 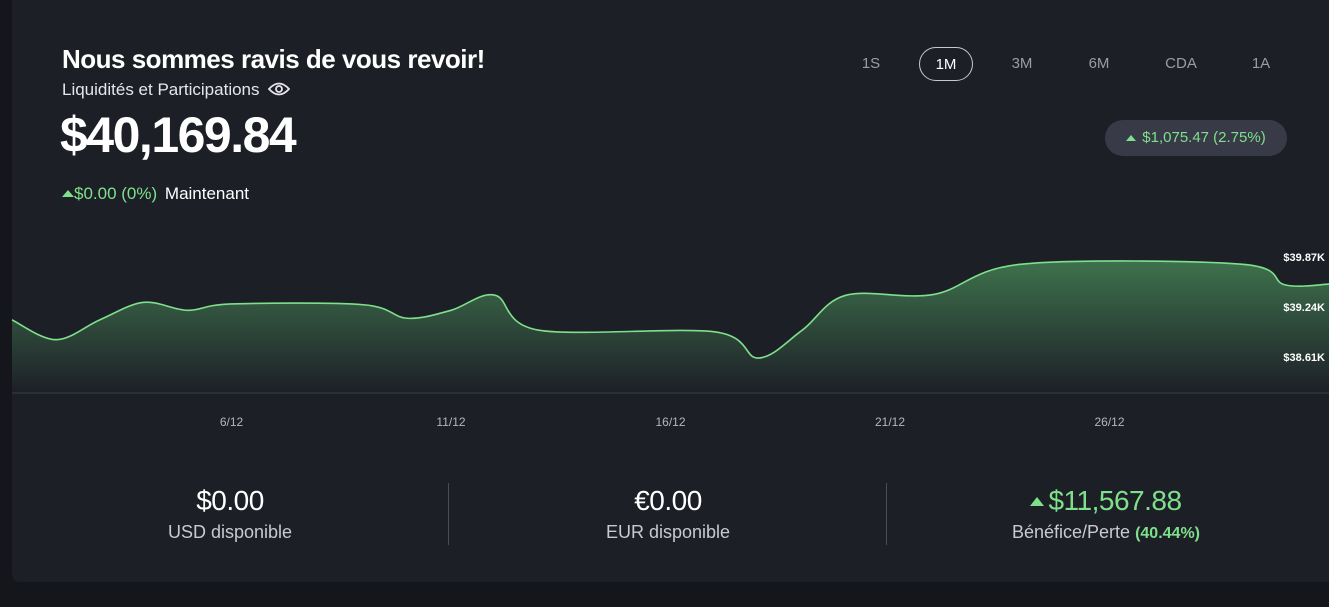 What do you see at coordinates (1181, 63) in the screenshot?
I see `timeframe-button: CDA` at bounding box center [1181, 63].